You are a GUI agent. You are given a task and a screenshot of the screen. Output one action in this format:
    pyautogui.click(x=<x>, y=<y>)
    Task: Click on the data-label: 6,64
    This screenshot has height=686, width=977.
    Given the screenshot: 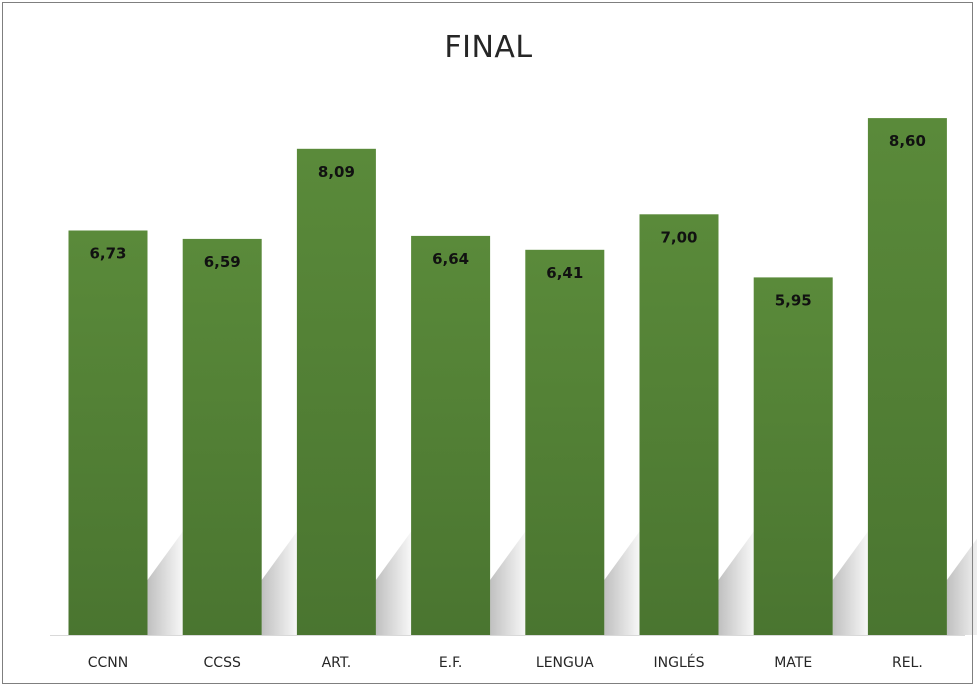 What is the action you would take?
    pyautogui.click(x=450, y=259)
    